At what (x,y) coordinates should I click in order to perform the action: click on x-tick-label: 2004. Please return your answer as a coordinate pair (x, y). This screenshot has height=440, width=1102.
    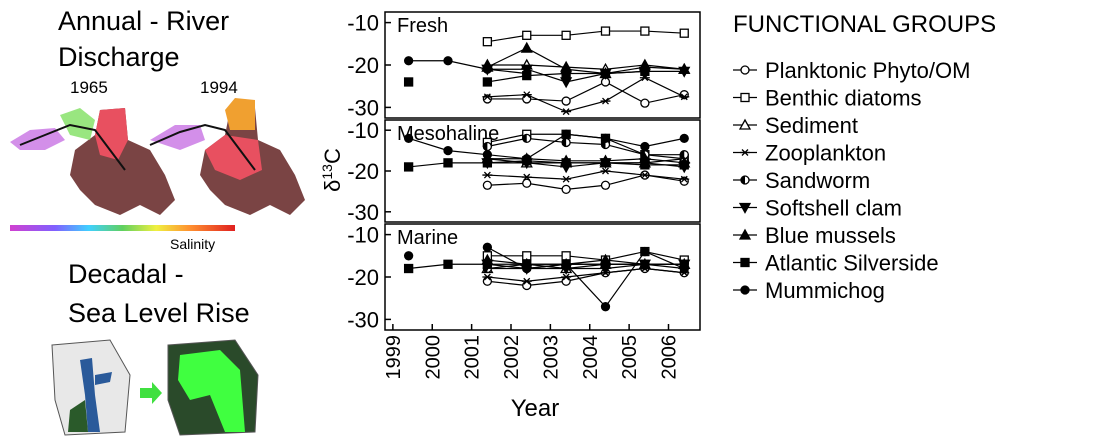
    Looking at the image, I should click on (591, 357).